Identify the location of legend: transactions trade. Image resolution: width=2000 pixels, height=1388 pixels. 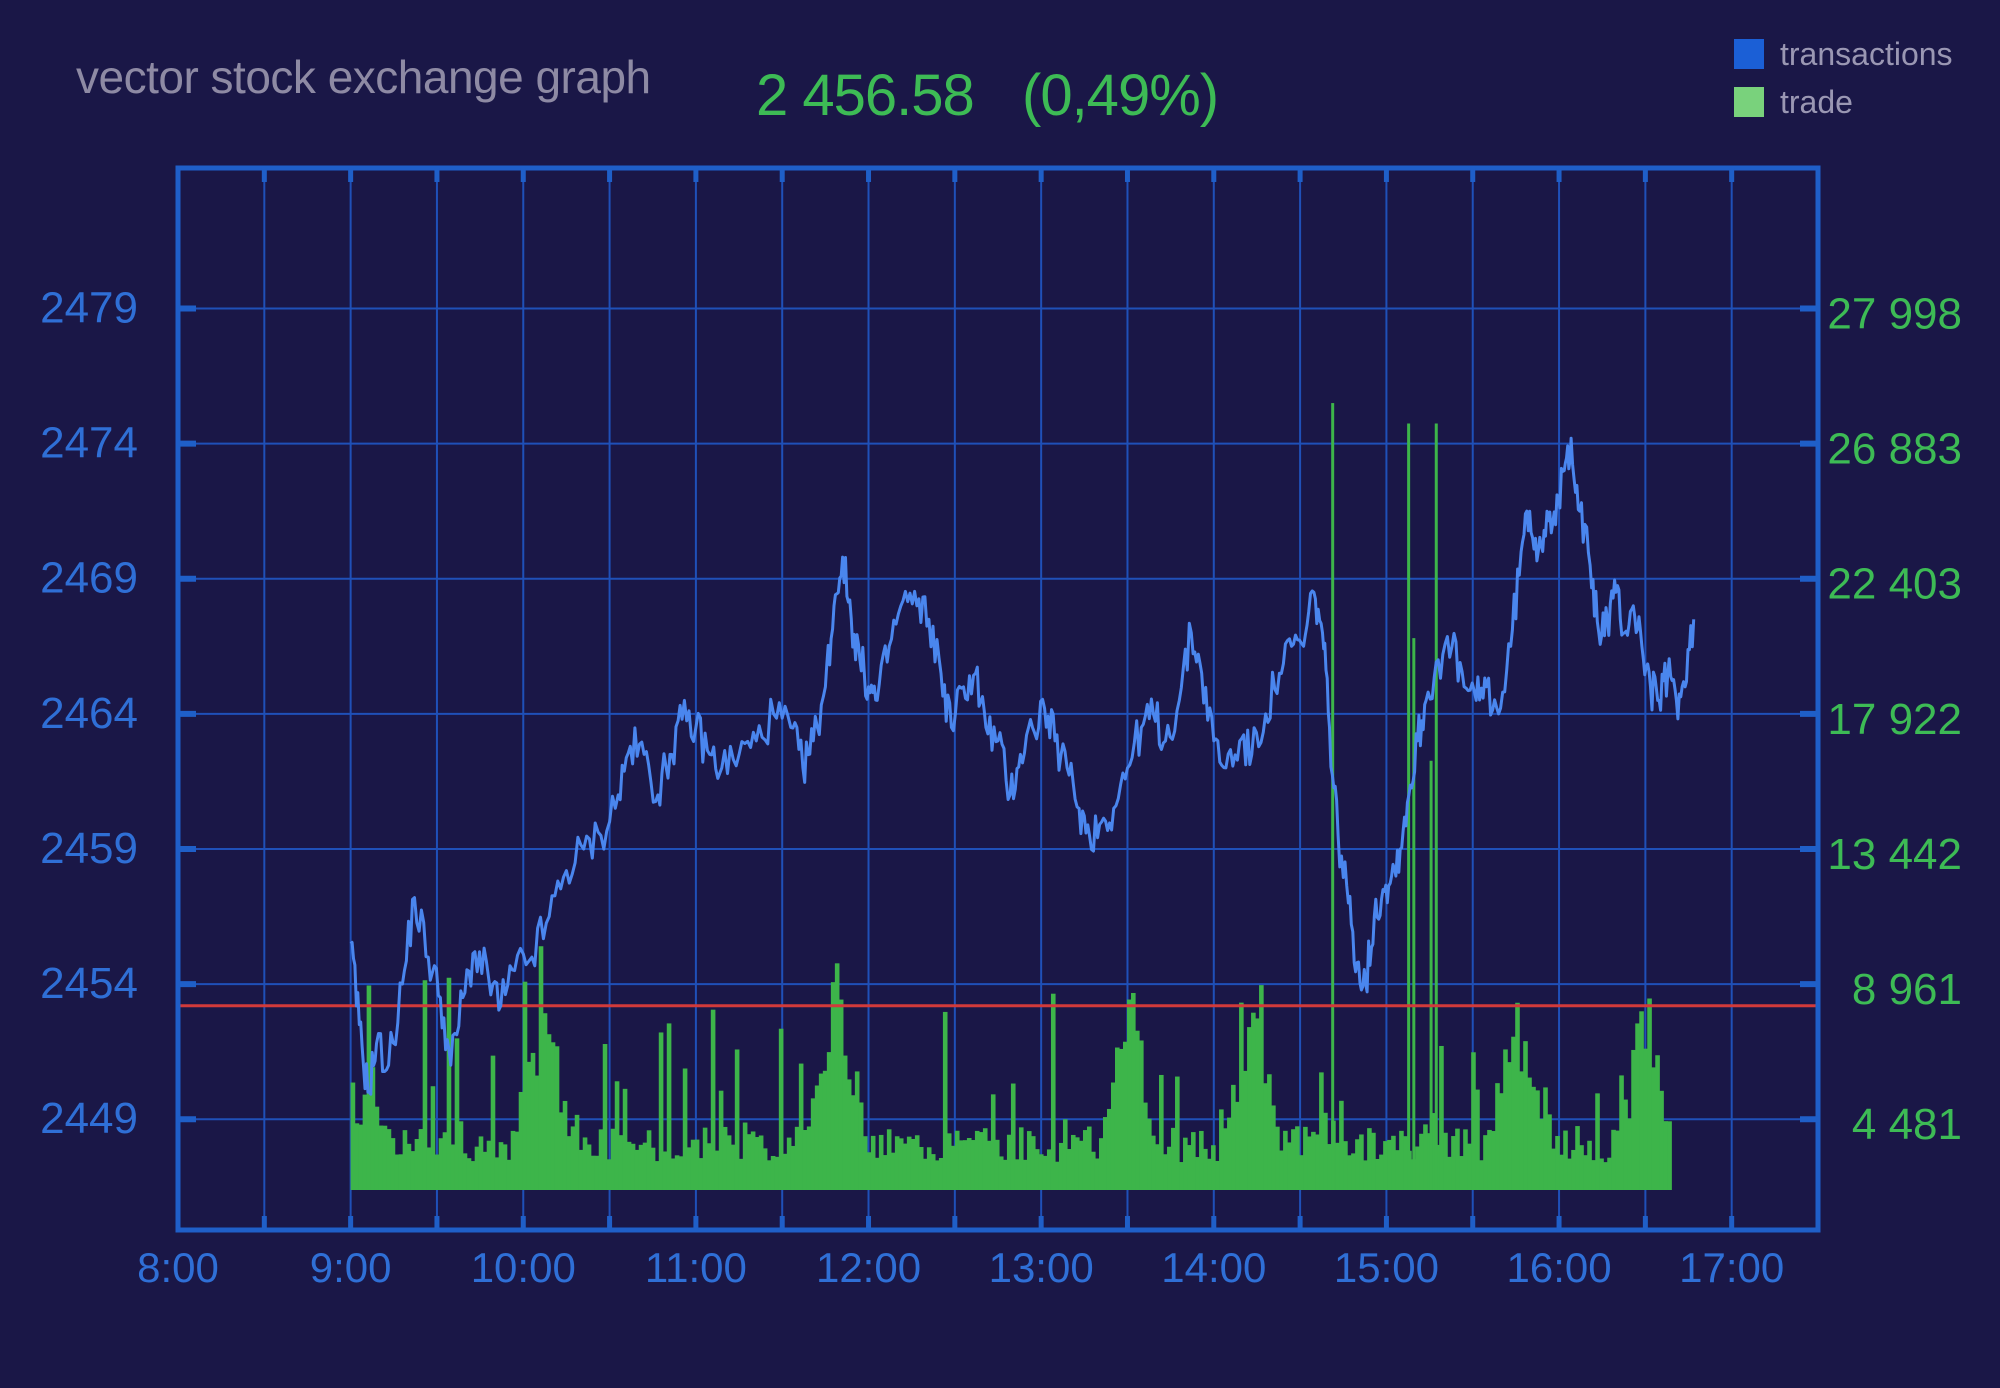
(1843, 78).